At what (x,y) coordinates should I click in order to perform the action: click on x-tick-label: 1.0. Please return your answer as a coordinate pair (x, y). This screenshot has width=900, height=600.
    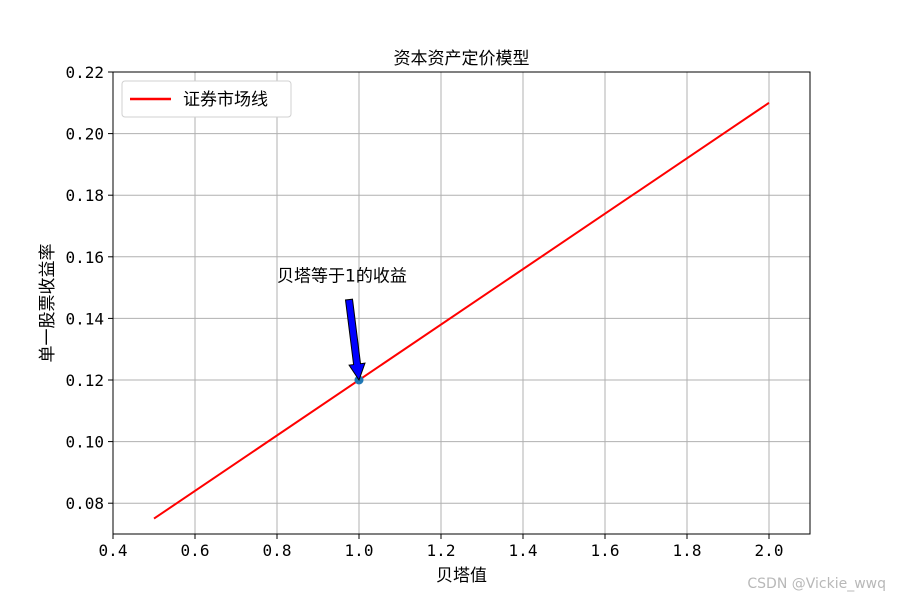
    Looking at the image, I should click on (359, 550).